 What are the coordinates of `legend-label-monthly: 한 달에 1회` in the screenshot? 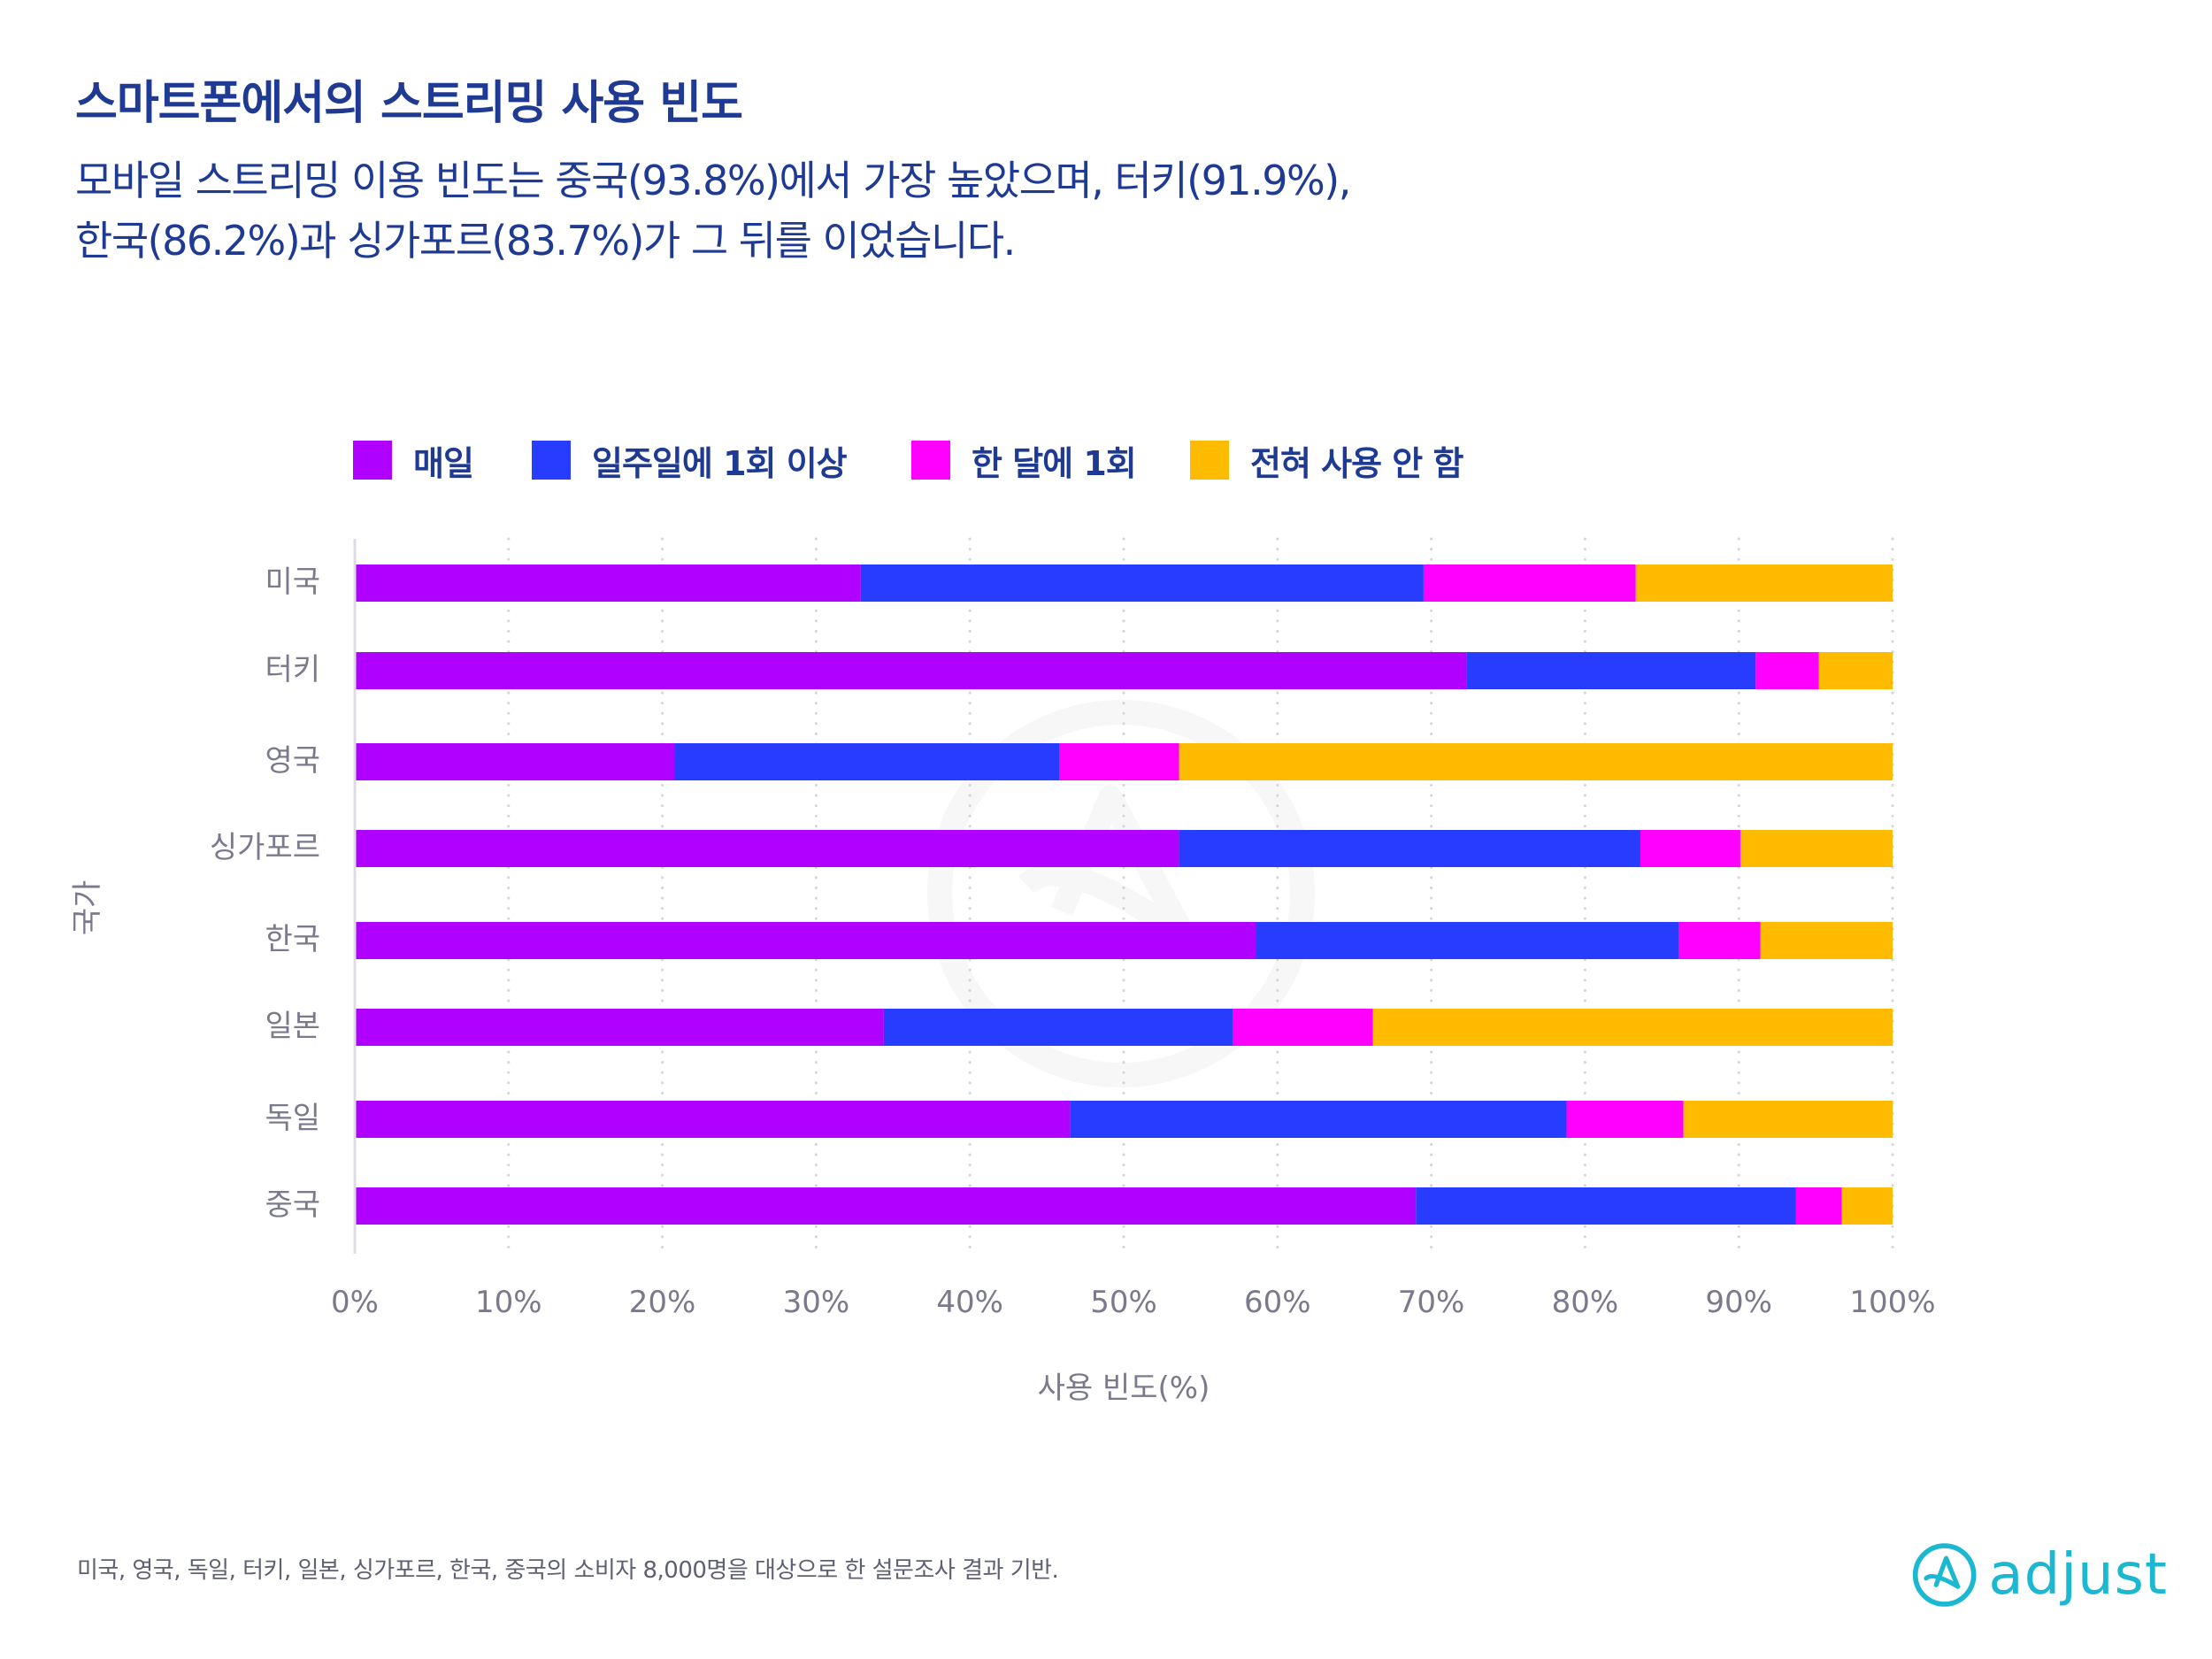 It's located at (1055, 463).